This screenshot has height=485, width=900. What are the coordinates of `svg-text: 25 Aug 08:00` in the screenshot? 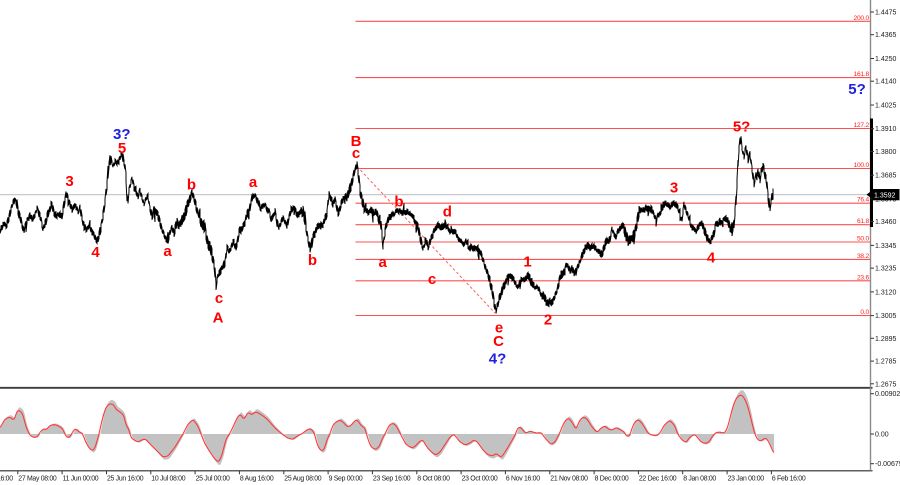 It's located at (302, 479).